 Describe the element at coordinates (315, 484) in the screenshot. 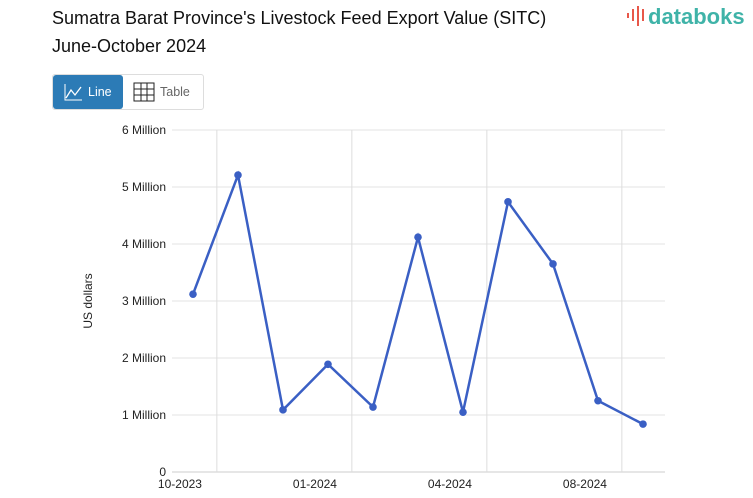

I see `x-tick-label: 01-2024` at that location.